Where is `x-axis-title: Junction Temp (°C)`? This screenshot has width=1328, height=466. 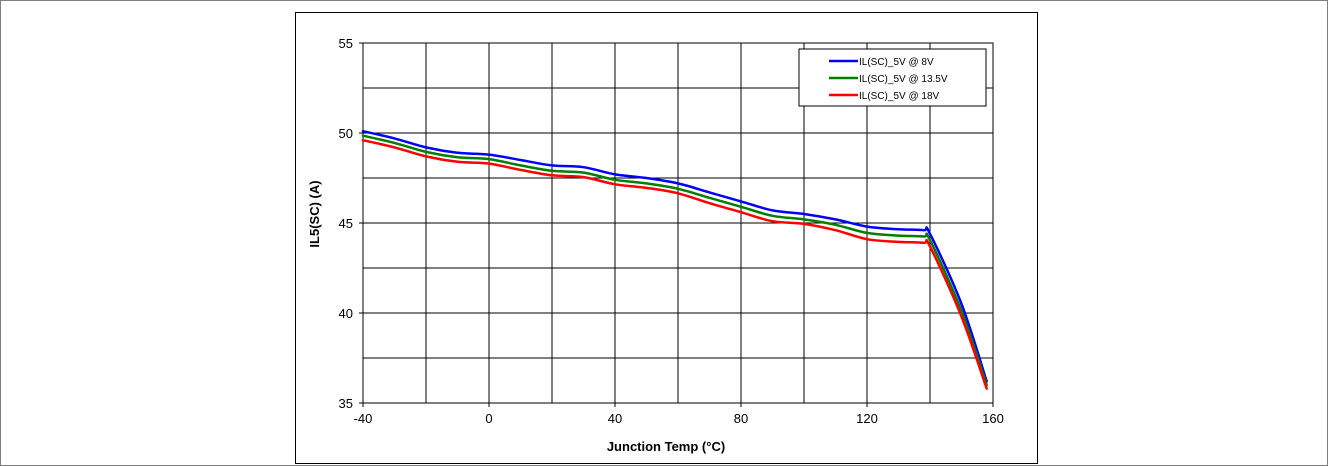
x-axis-title: Junction Temp (°C) is located at coordinates (666, 446).